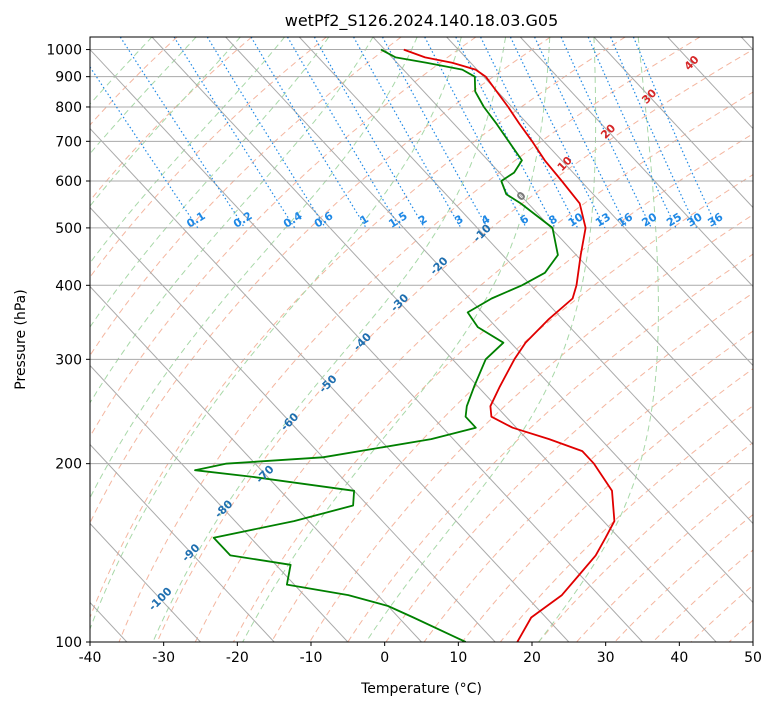 The height and width of the screenshot is (708, 775). Describe the element at coordinates (679, 658) in the screenshot. I see `x-tick-label: 40` at that location.